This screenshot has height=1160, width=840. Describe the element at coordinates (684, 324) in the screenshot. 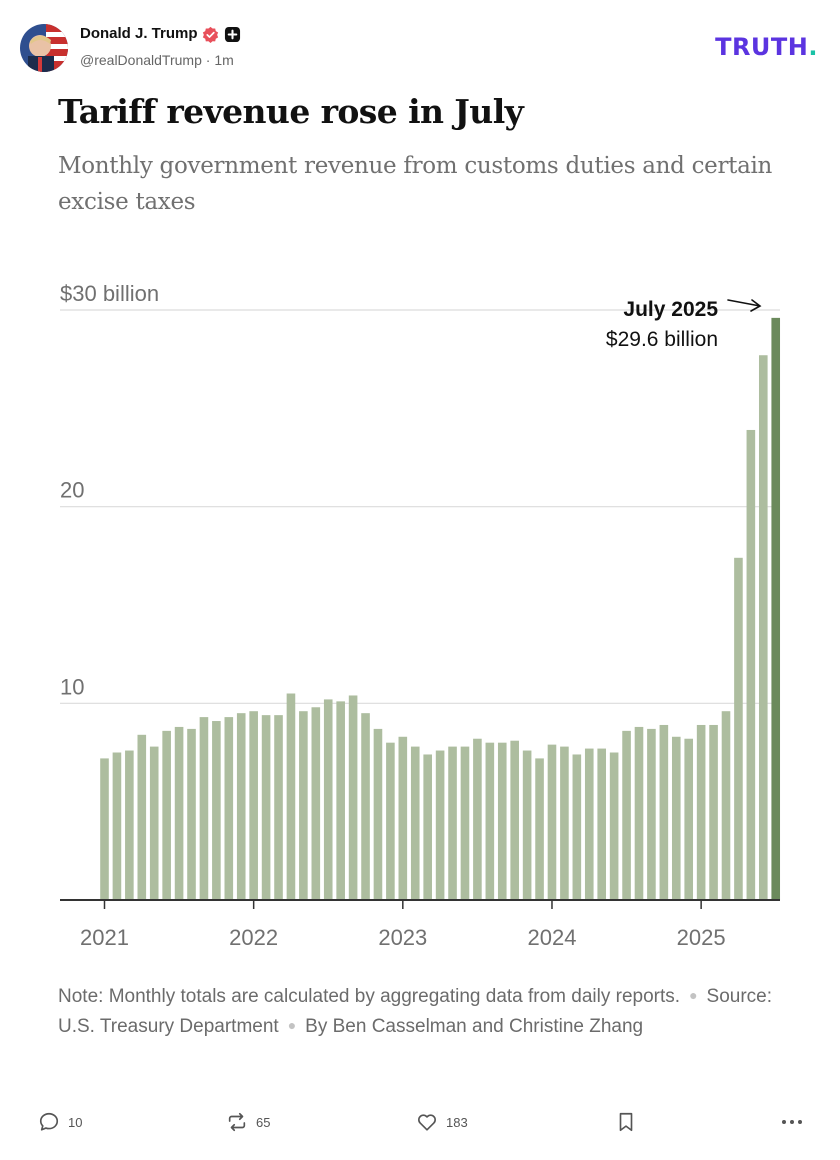

I see `chart-annotation: July 2025 $29.6 billion` at that location.